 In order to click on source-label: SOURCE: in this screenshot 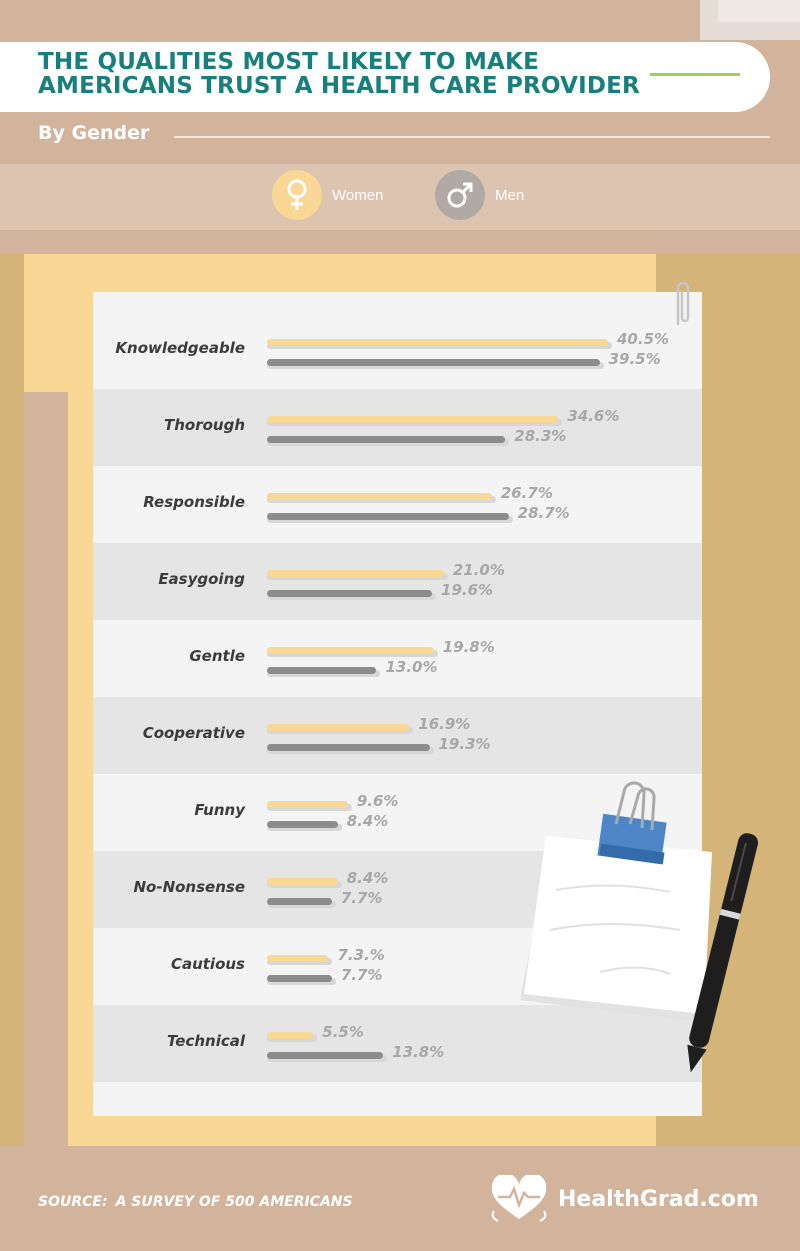, I will do `click(73, 1202)`.